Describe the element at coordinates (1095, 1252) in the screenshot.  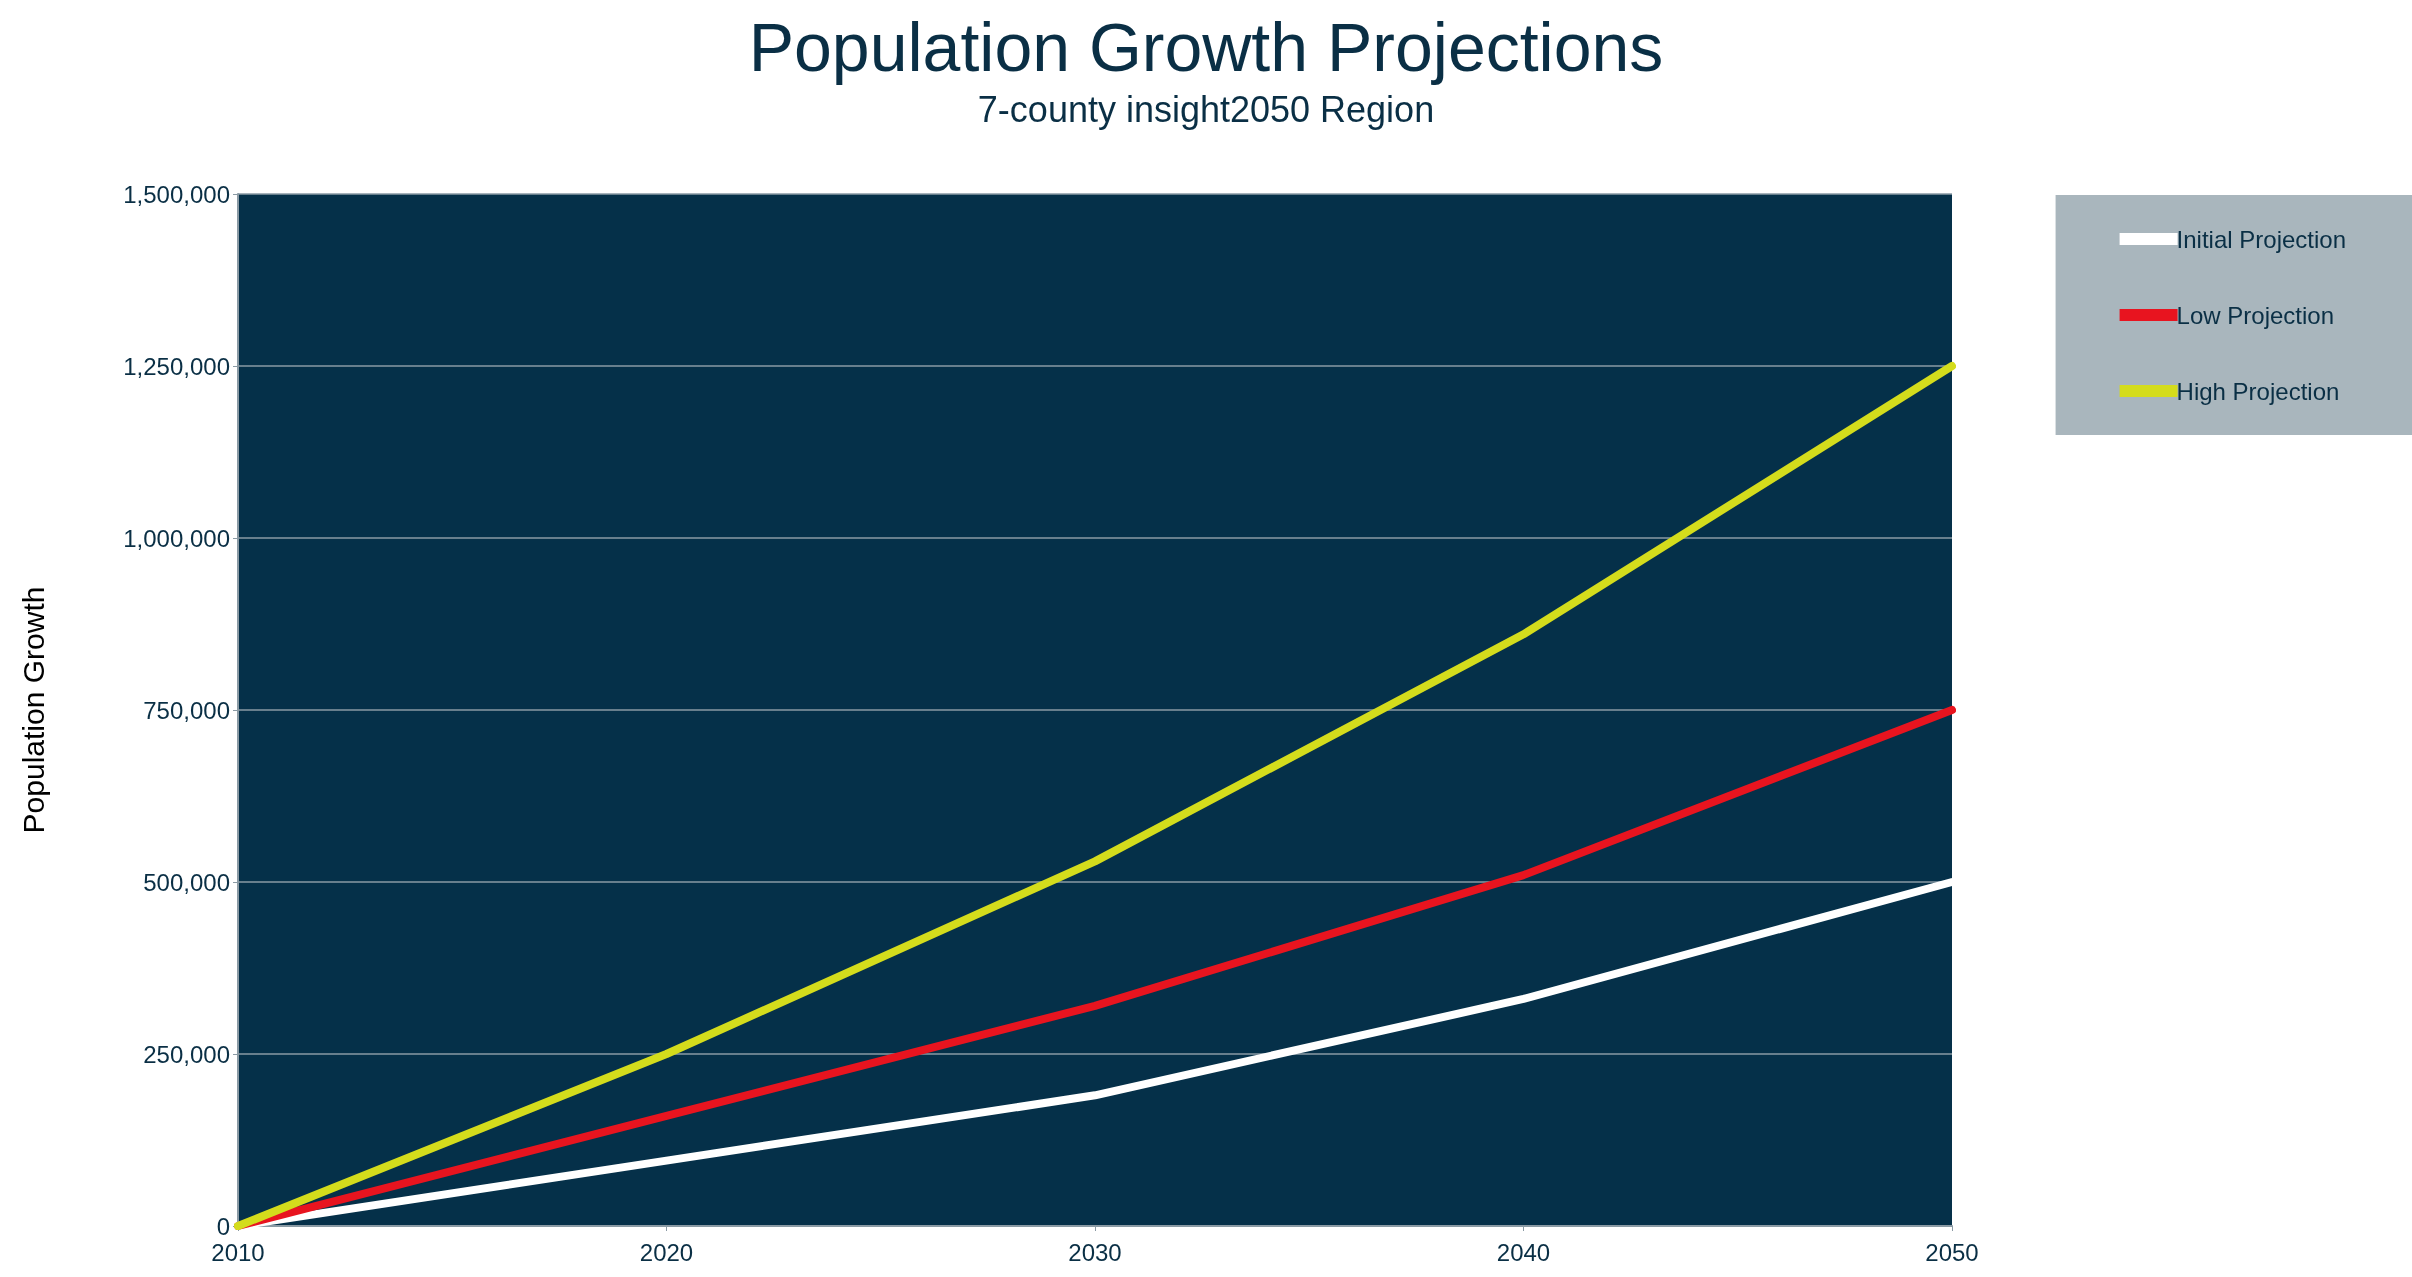
I see `x-tick-label: 2030` at that location.